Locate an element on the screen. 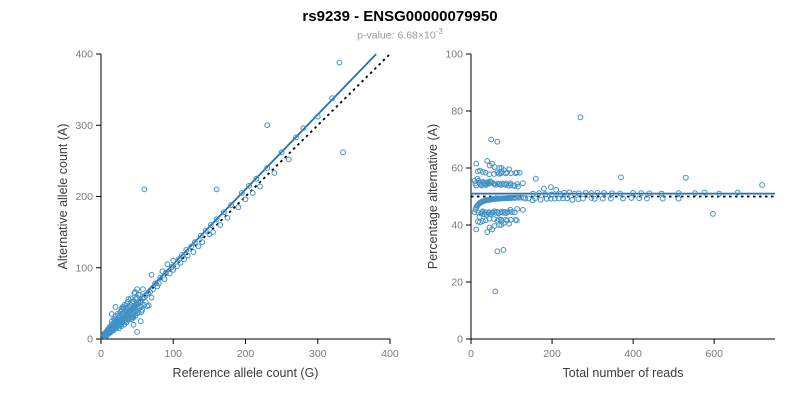  x-tick-label: 600 is located at coordinates (714, 354).